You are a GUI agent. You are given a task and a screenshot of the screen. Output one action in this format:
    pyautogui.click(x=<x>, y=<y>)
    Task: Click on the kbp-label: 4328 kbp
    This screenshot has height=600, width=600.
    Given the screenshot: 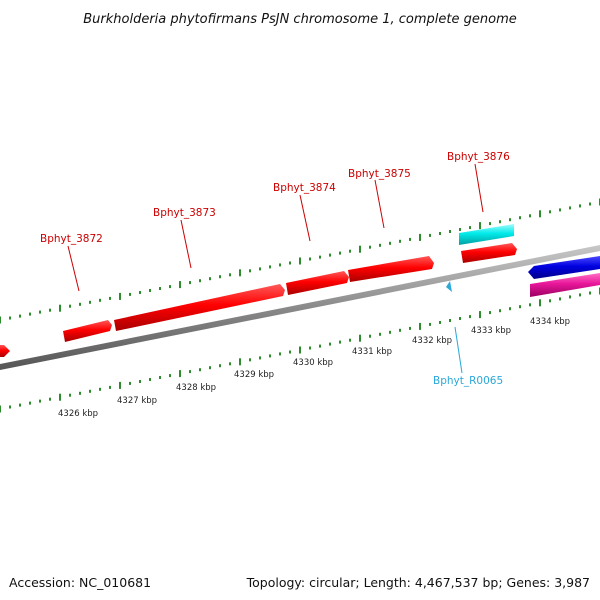 What is the action you would take?
    pyautogui.click(x=196, y=388)
    